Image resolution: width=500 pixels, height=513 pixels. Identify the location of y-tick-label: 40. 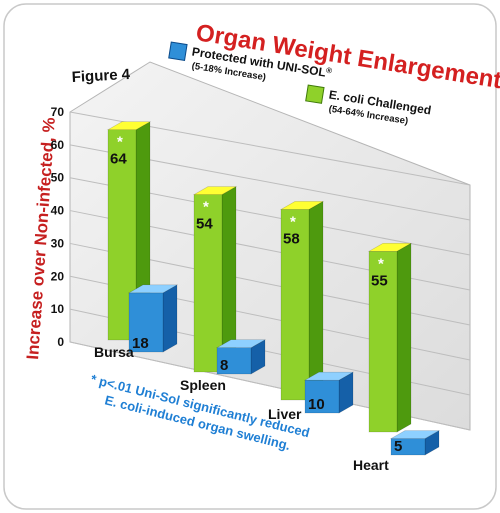
(58, 211).